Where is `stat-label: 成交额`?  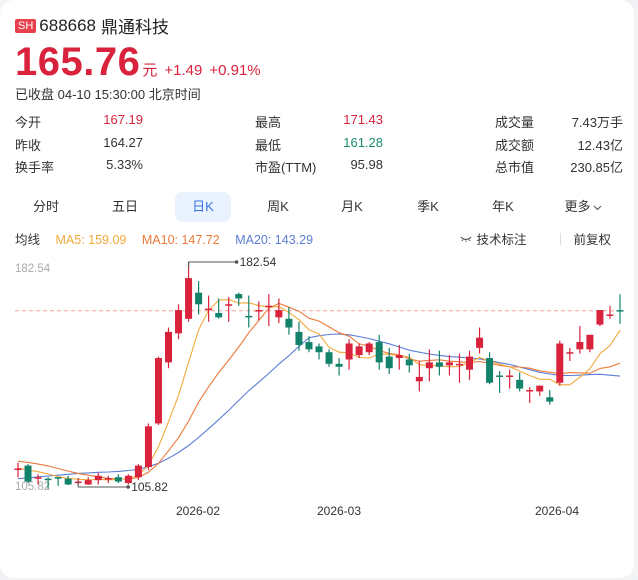
stat-label: 成交额 is located at coordinates (515, 145).